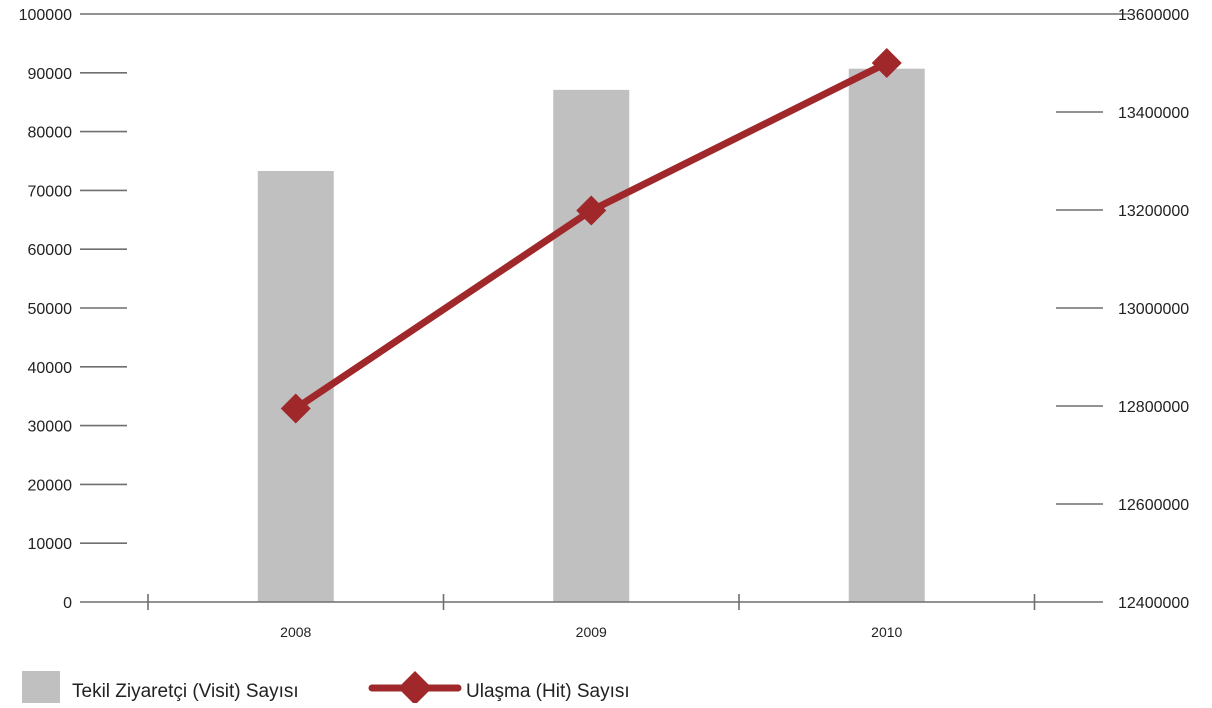  Describe the element at coordinates (886, 63) in the screenshot. I see `hit-marker-2010` at that location.